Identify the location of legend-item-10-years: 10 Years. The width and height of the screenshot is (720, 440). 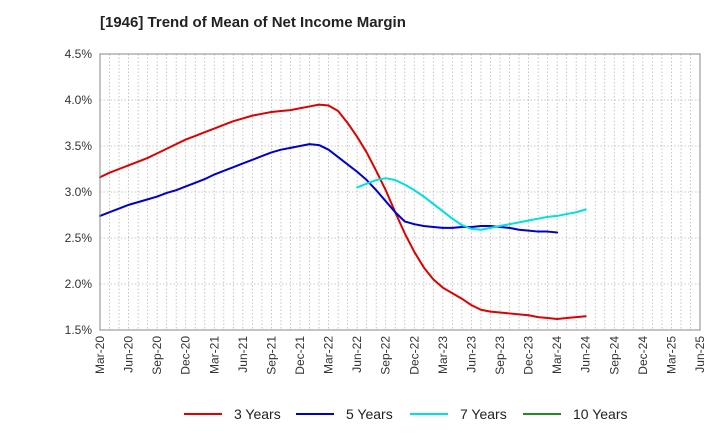
(575, 414).